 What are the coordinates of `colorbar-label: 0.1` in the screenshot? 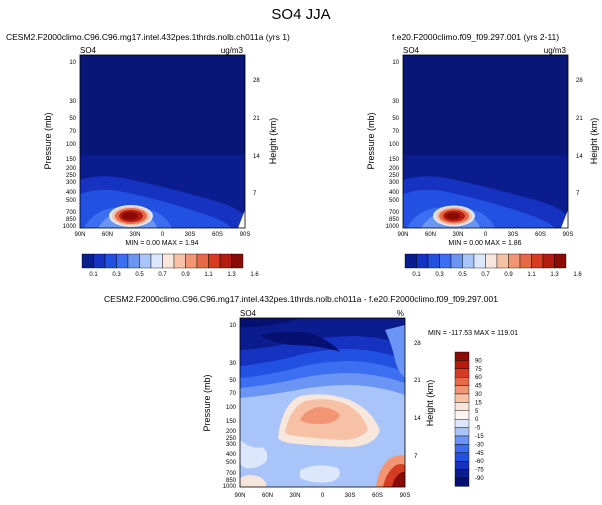 It's located at (93, 275).